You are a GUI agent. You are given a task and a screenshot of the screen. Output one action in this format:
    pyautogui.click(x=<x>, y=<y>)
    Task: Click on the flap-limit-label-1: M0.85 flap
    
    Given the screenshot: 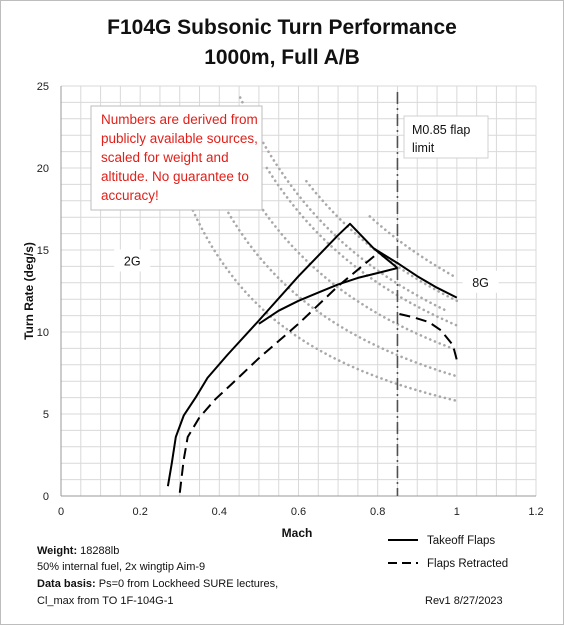 What is the action you would take?
    pyautogui.click(x=441, y=130)
    